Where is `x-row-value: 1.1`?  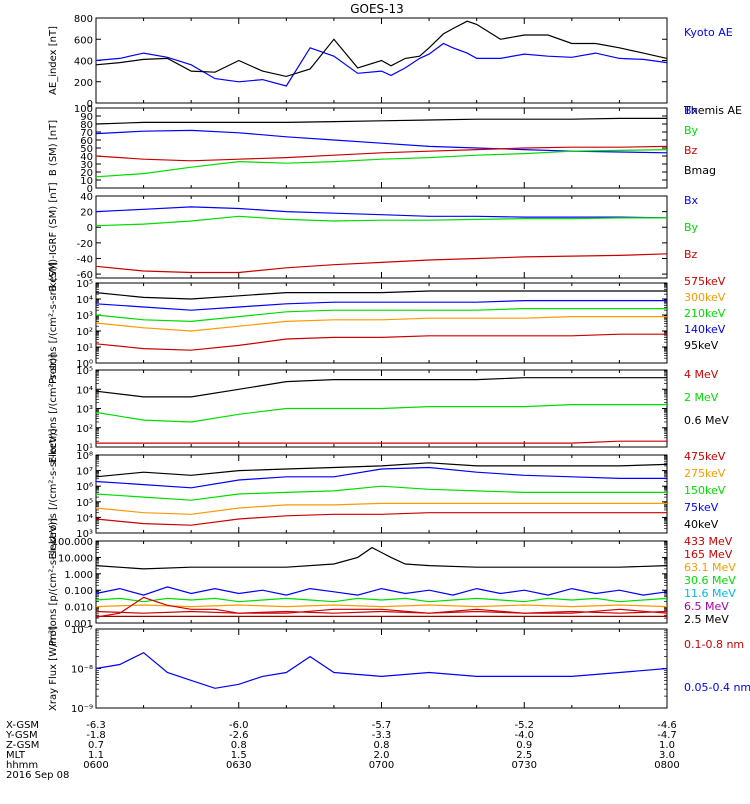
x-row-value: 1.1 is located at coordinates (96, 755).